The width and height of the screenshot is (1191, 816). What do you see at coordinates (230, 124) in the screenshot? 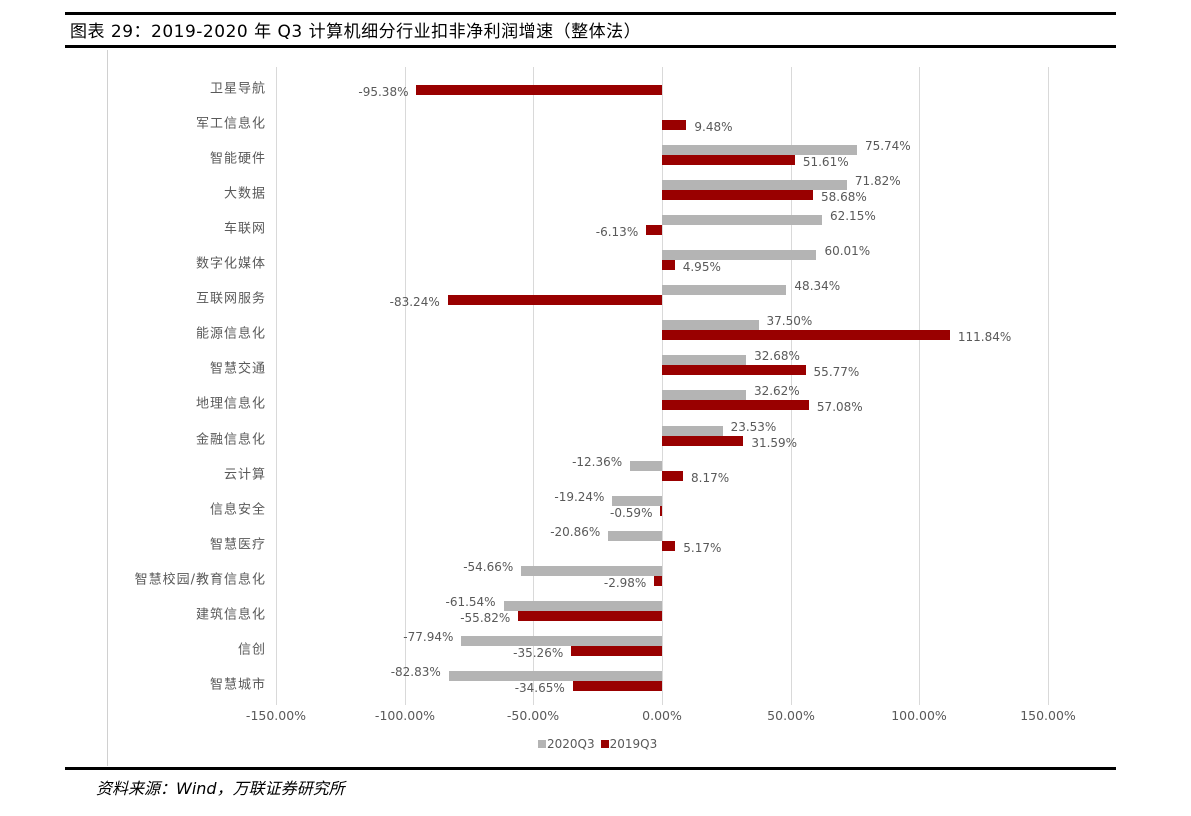
I see `category-label: 军工信息化` at bounding box center [230, 124].